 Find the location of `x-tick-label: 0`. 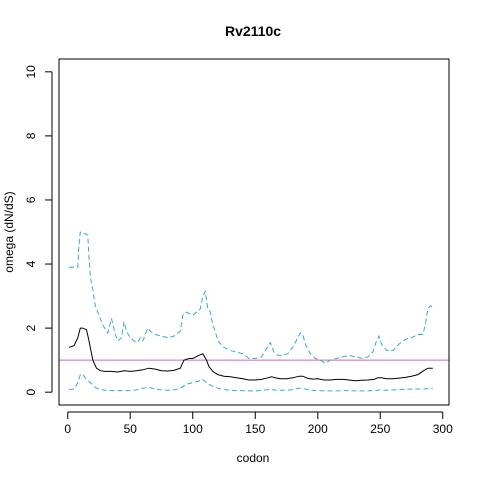

x-tick-label: 0 is located at coordinates (67, 429).